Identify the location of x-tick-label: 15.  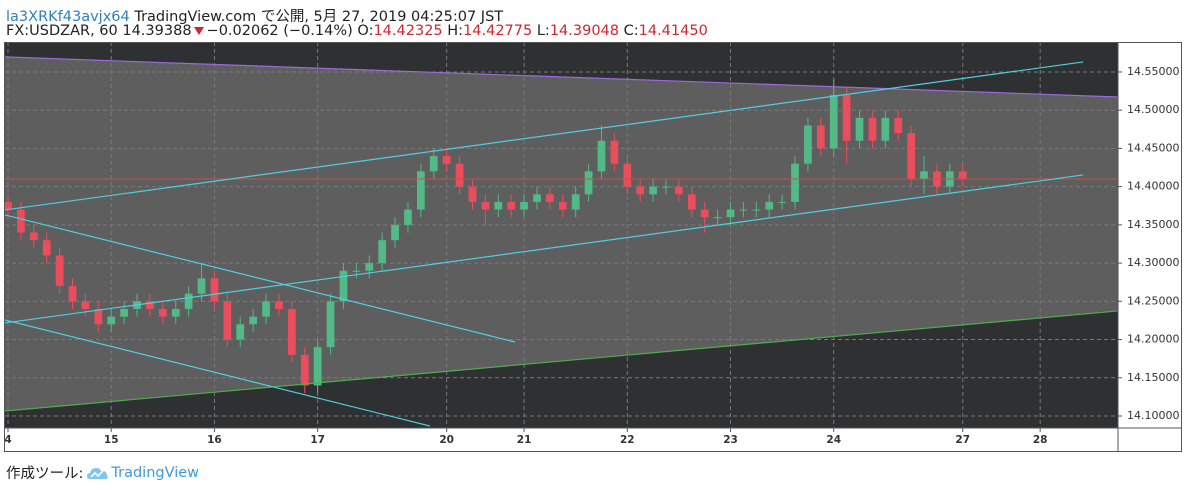
(111, 440).